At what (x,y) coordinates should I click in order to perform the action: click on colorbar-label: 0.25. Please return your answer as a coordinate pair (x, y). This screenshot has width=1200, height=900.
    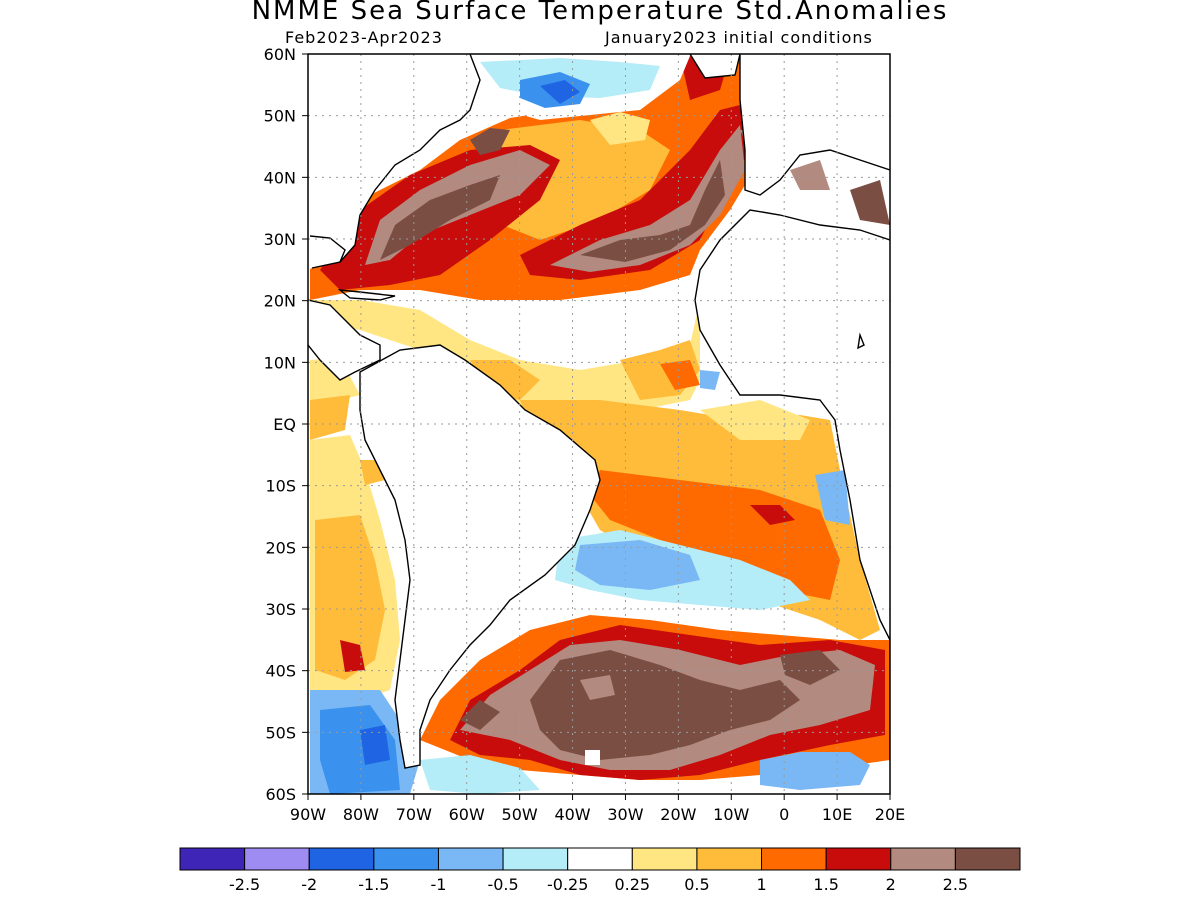
    Looking at the image, I should click on (632, 884).